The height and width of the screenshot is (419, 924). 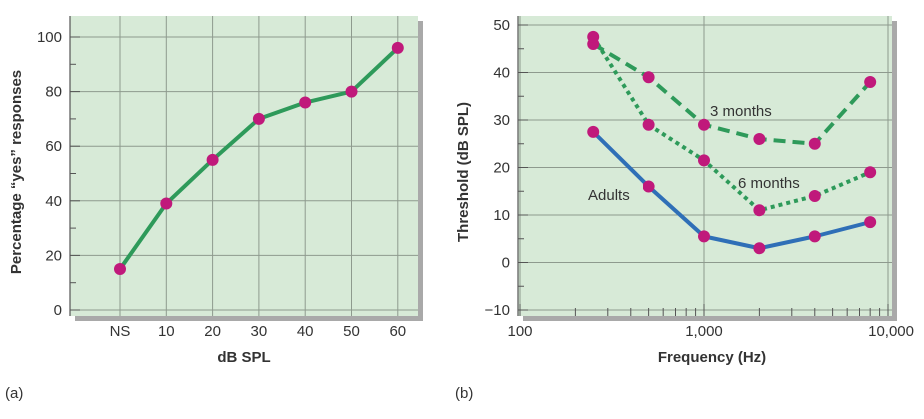 What do you see at coordinates (74, 166) in the screenshot?
I see `panel-a-axes` at bounding box center [74, 166].